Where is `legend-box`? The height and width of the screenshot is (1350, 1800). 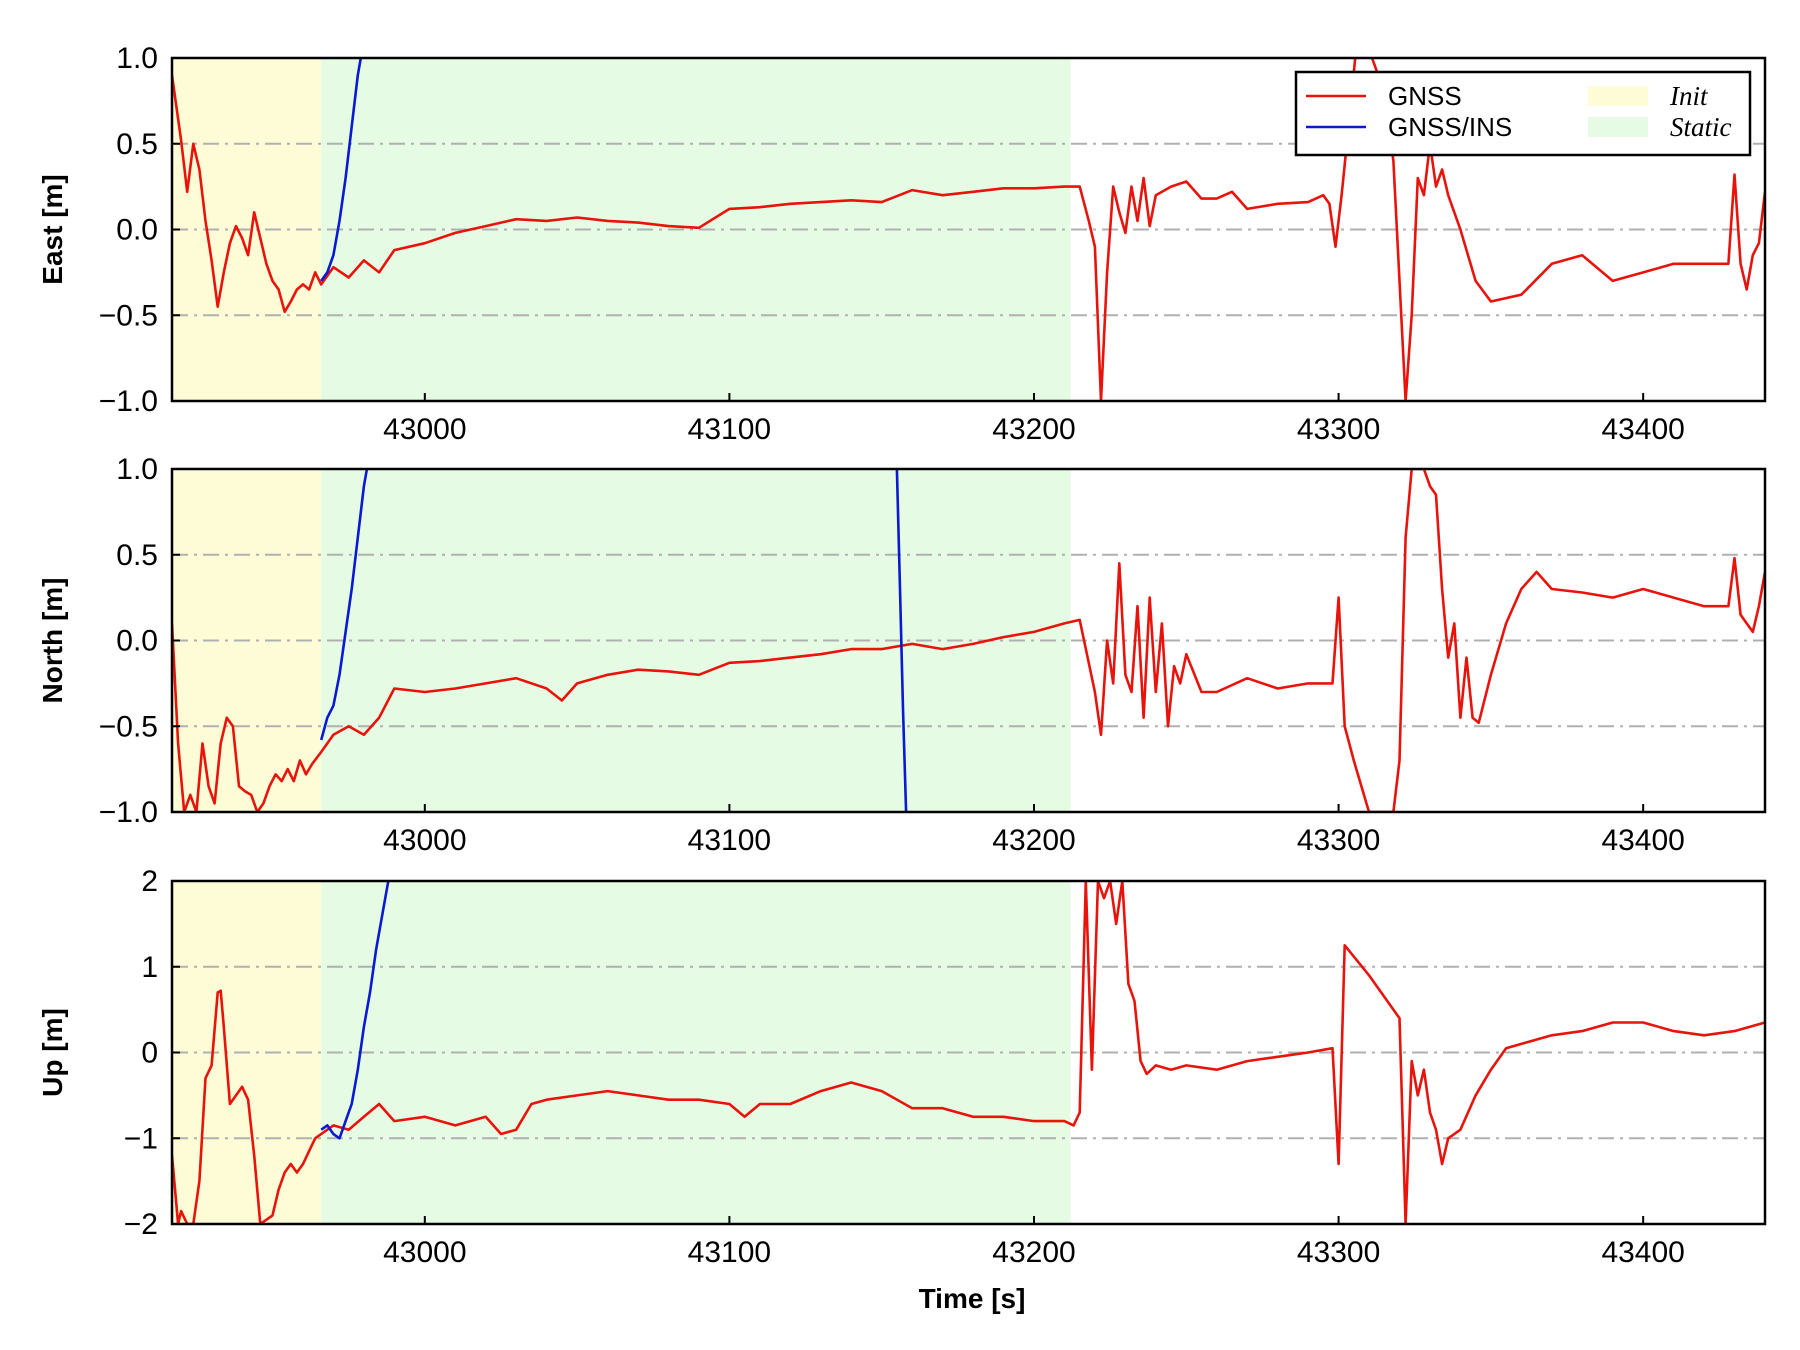 legend-box is located at coordinates (1523, 113).